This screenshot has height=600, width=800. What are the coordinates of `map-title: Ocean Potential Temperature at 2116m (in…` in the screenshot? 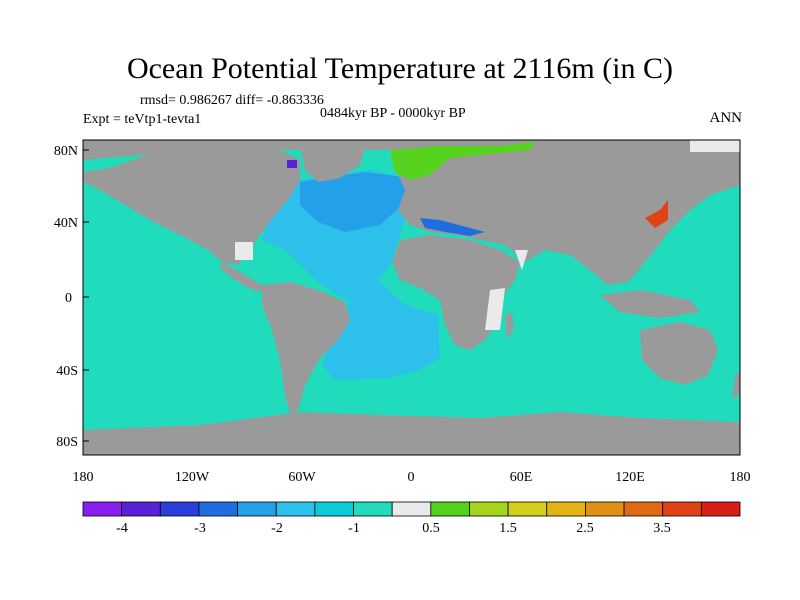 It's located at (400, 68).